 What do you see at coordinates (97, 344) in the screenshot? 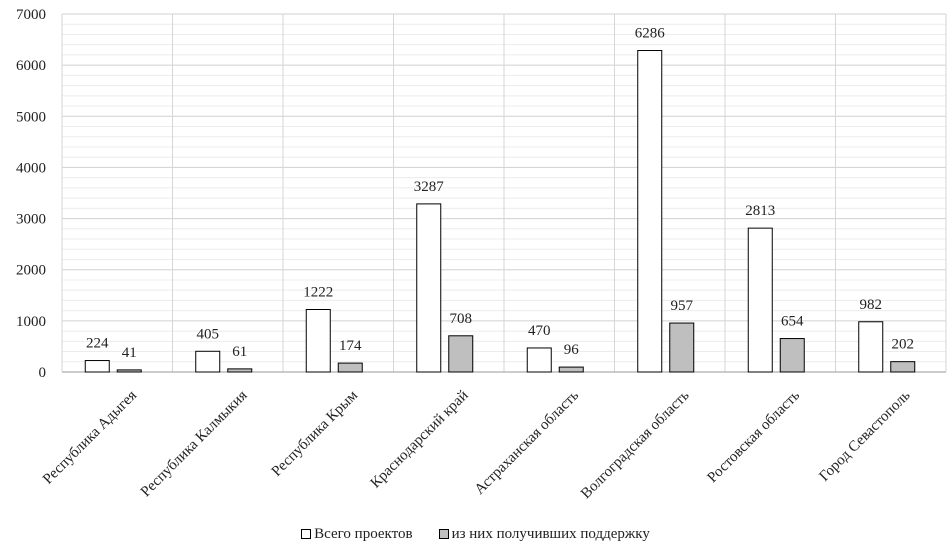
I see `data-label-total: 224` at bounding box center [97, 344].